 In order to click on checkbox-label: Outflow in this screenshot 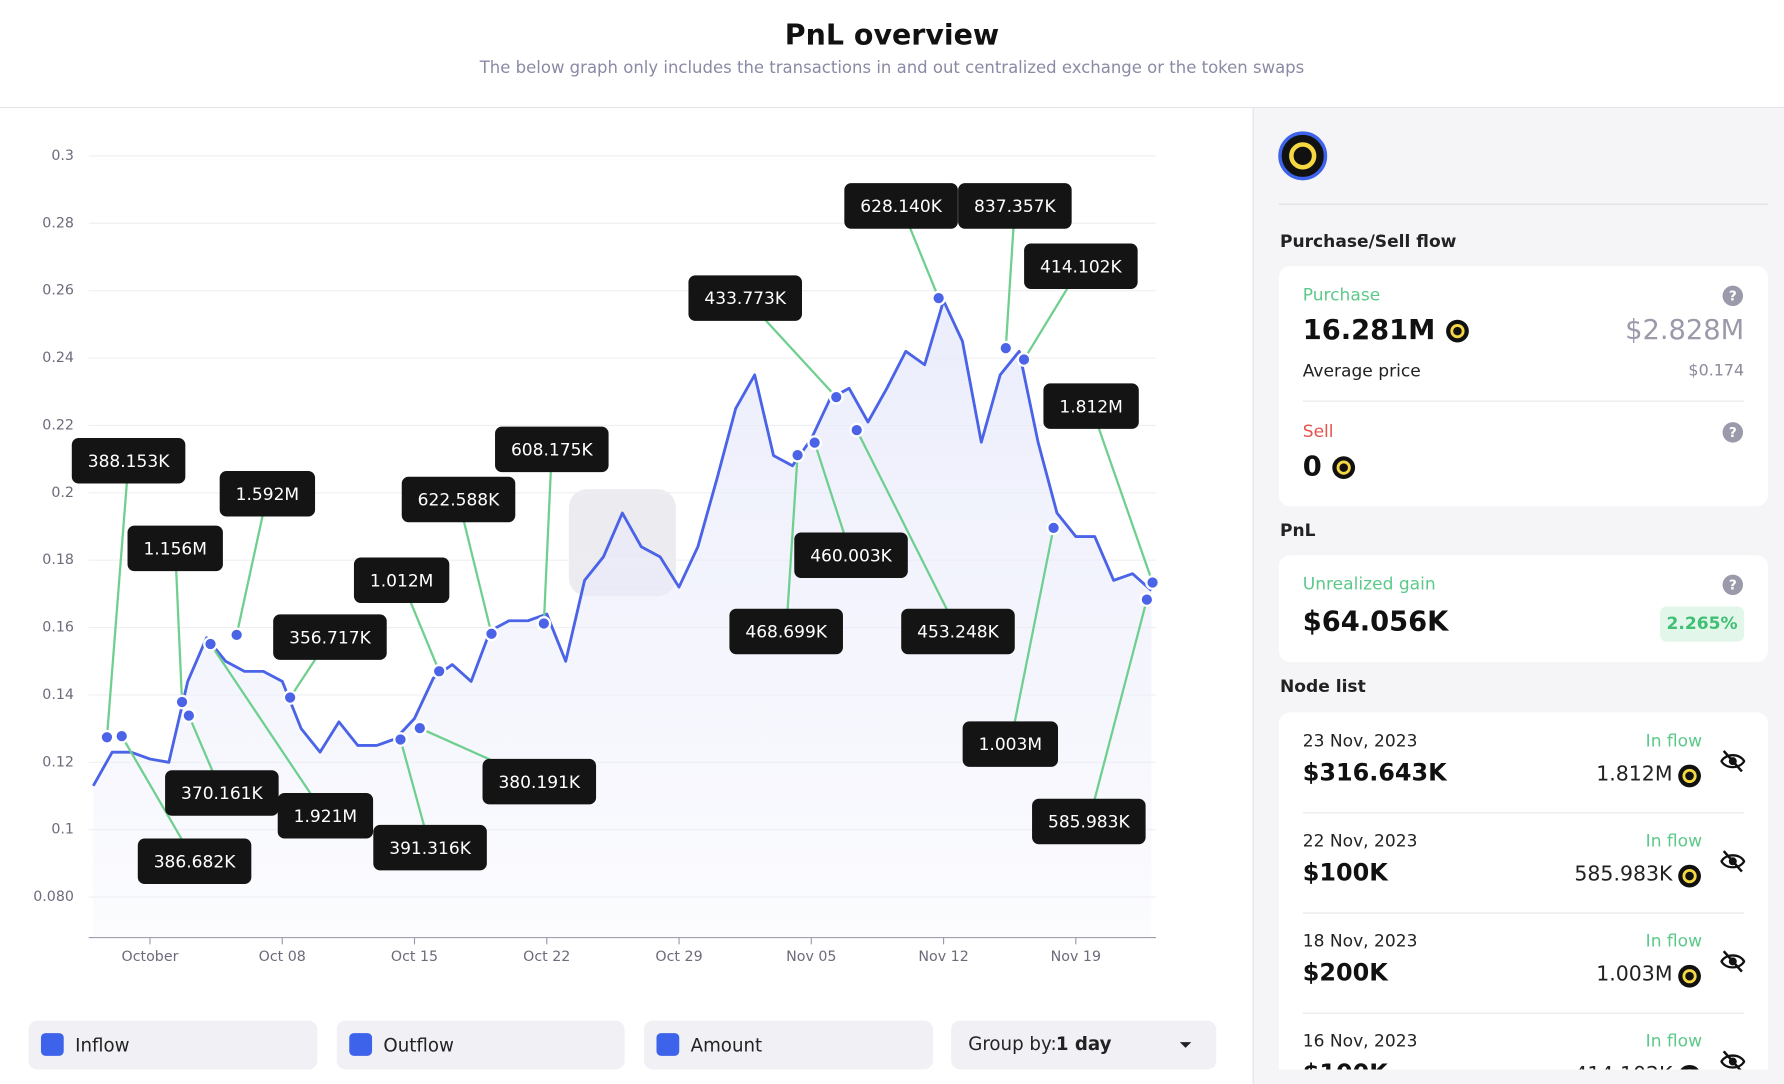, I will do `click(418, 1045)`.